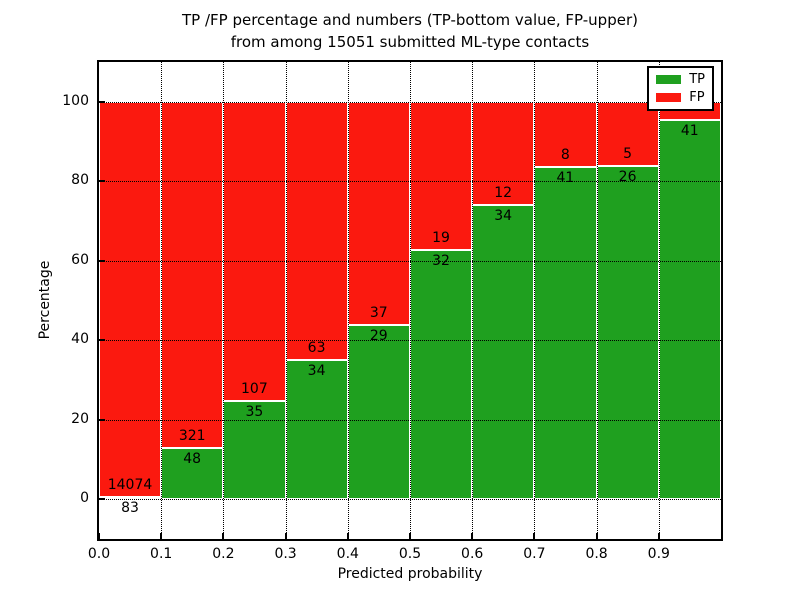 This screenshot has width=800, height=600. Describe the element at coordinates (503, 193) in the screenshot. I see `bar-fp-count-label: 12` at that location.